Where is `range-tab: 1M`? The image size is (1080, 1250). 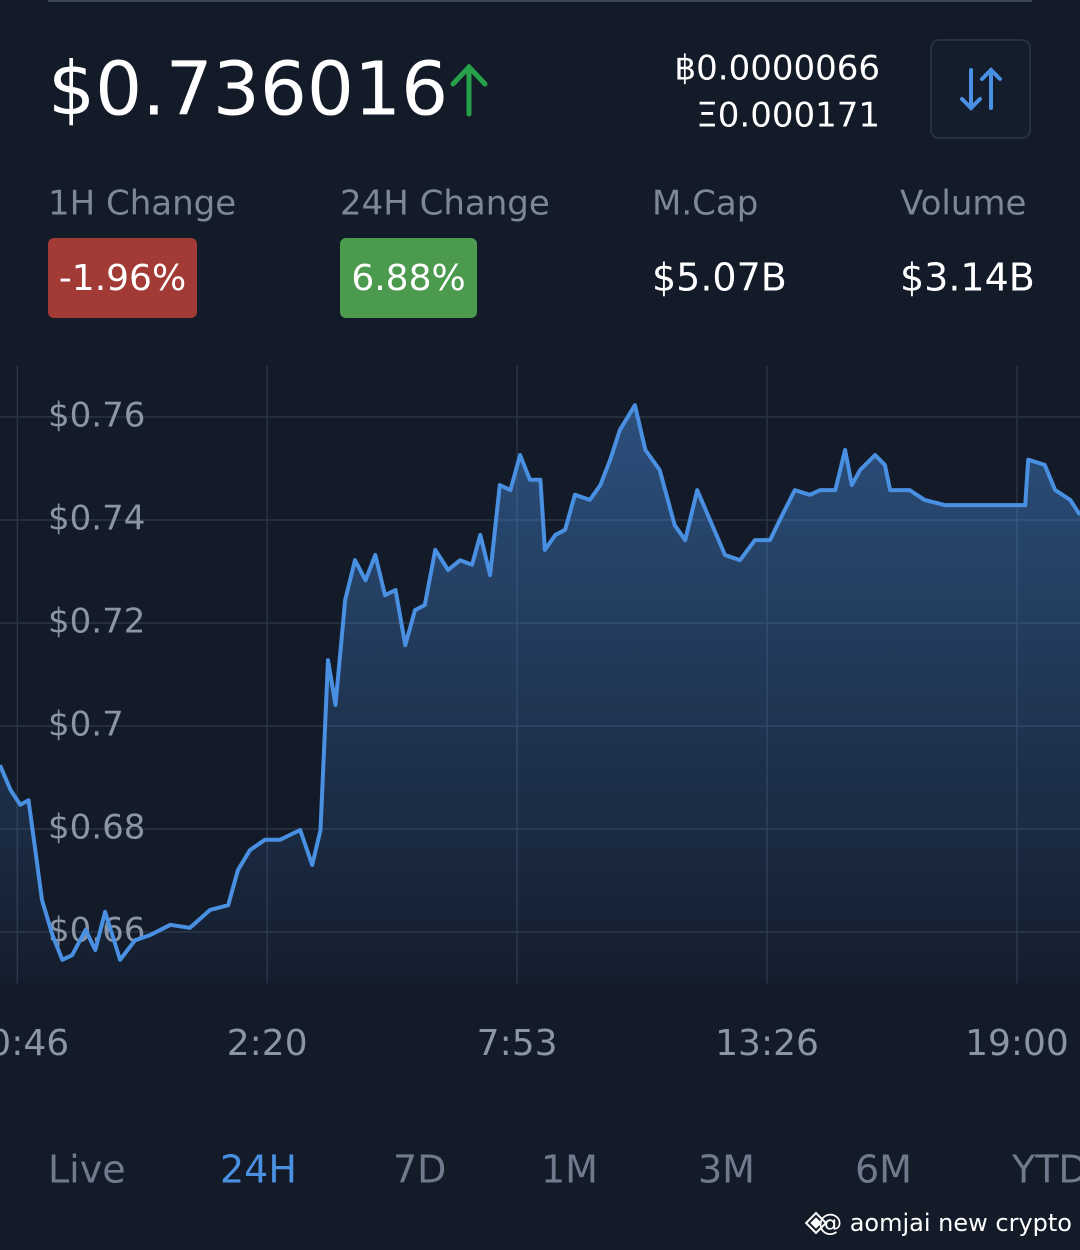 range-tab: 1M is located at coordinates (569, 1170).